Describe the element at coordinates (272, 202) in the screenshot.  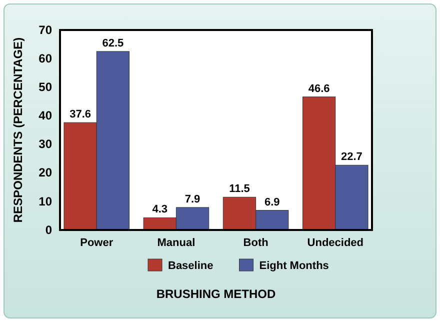
I see `data-label: 6.9` at that location.